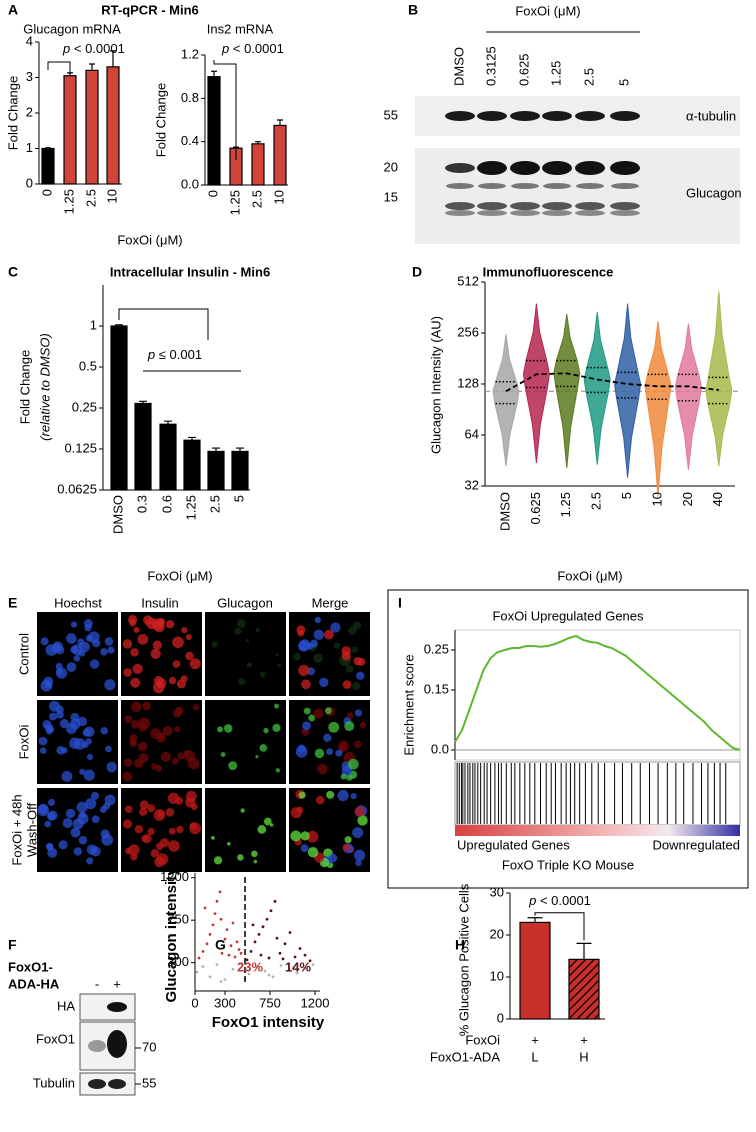 The image size is (756, 1132). What do you see at coordinates (23, 742) in the screenshot?
I see `row-label: FoxOi` at bounding box center [23, 742].